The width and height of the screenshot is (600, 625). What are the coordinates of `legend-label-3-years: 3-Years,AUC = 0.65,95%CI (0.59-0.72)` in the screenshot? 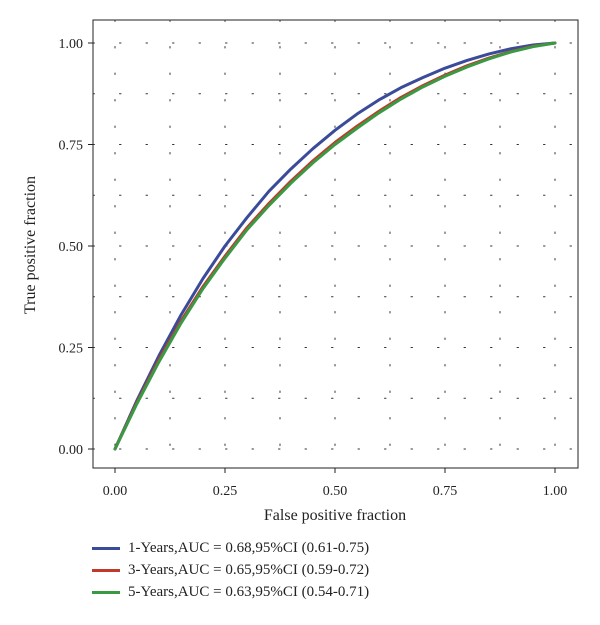 It's located at (249, 569).